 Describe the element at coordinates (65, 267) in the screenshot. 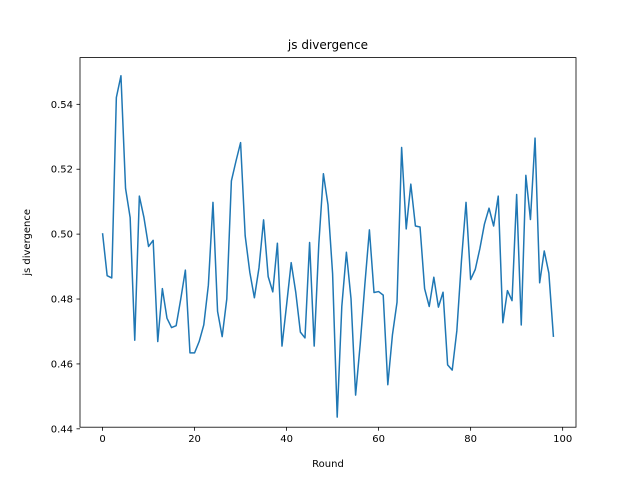

I see `y-axis: 0.44 0.46 0.48 0.50 0.52 0.54` at that location.